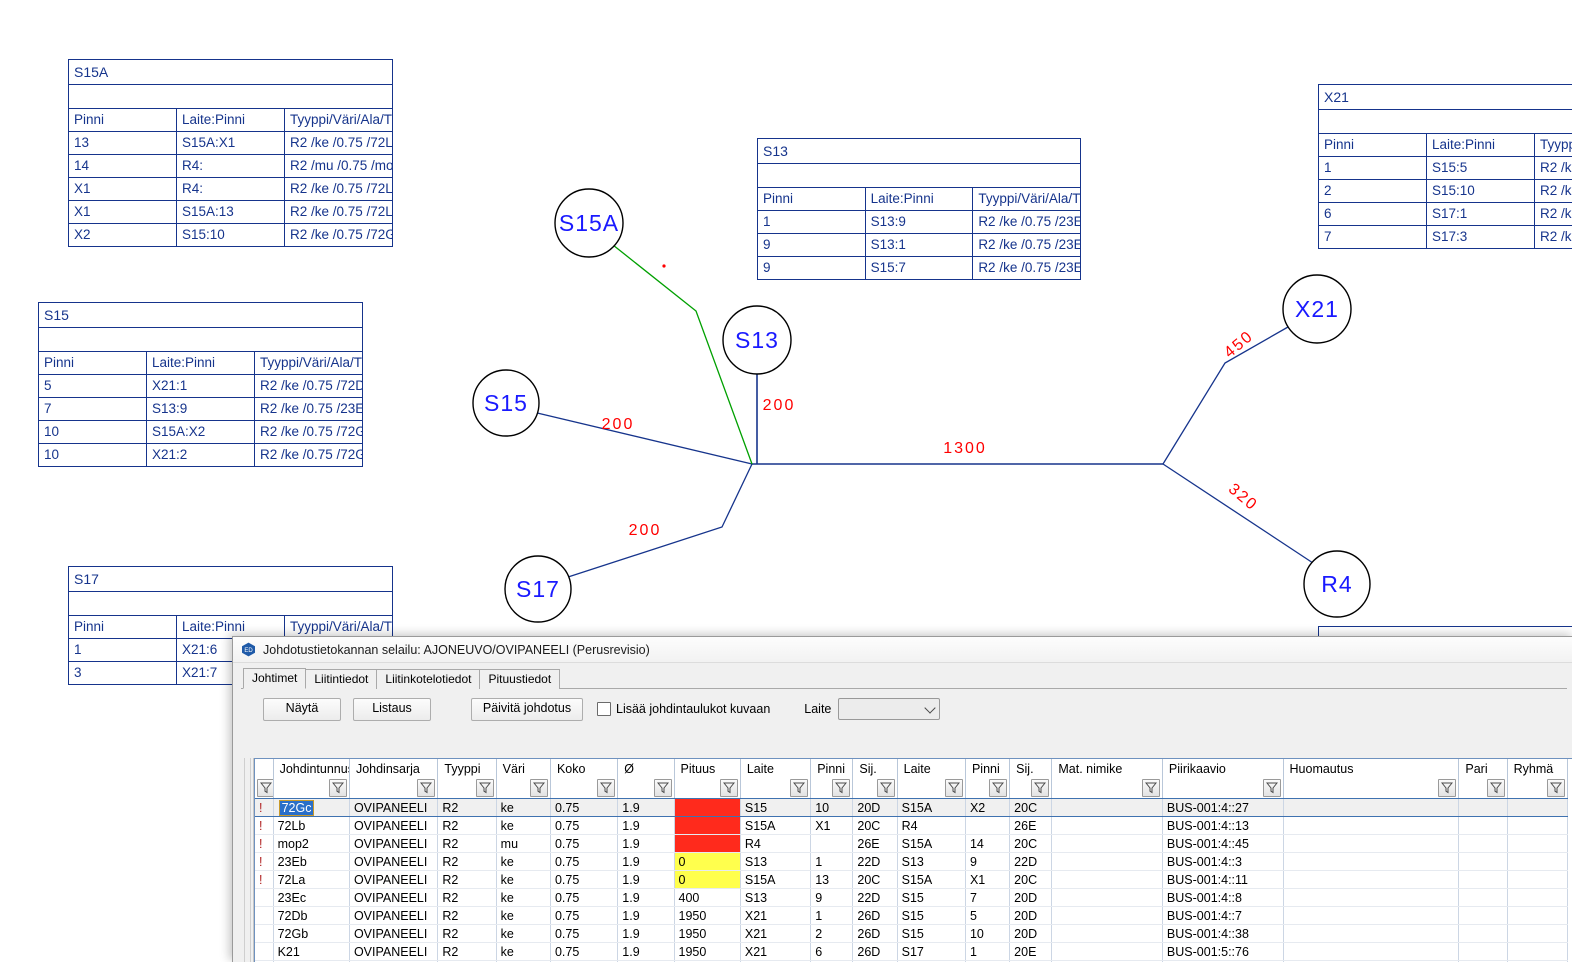  I want to click on col-header-sij1: Sij., so click(875, 768).